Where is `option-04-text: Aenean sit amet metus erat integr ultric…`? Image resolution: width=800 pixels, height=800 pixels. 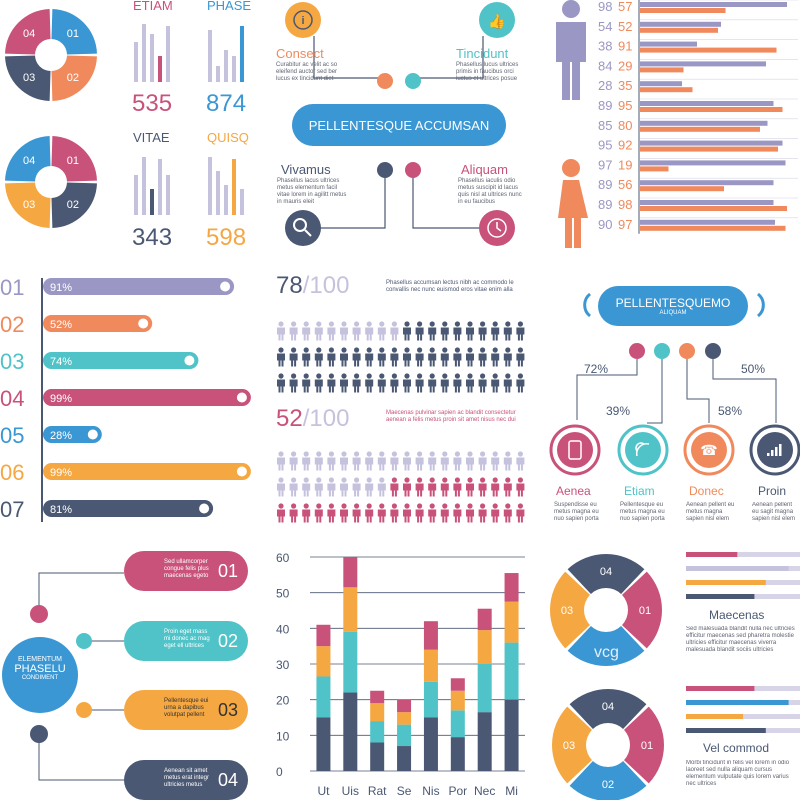
option-04-text: Aenean sit amet metus erat integr ultric… is located at coordinates (187, 778).